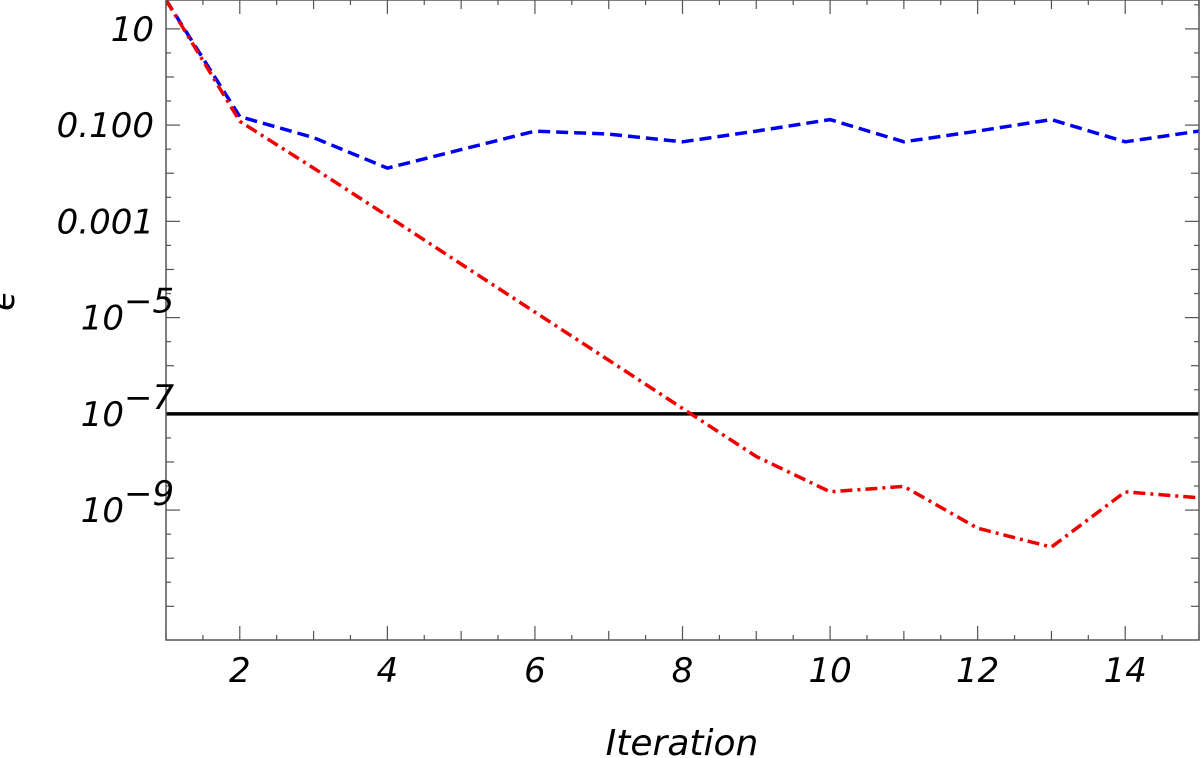 The width and height of the screenshot is (1200, 758). Describe the element at coordinates (11, 300) in the screenshot. I see `y-axis-title: ϵ` at that location.